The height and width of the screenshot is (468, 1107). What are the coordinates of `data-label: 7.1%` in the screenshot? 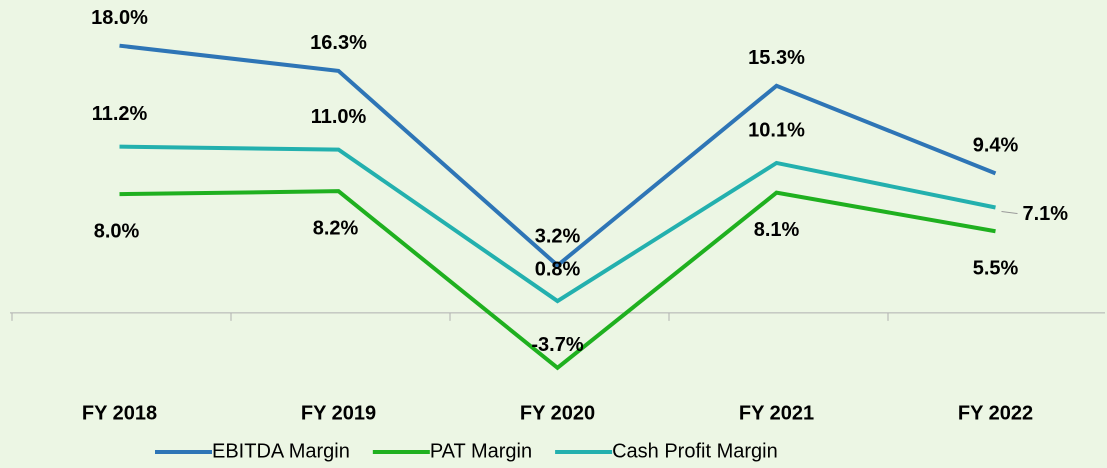 It's located at (1046, 214).